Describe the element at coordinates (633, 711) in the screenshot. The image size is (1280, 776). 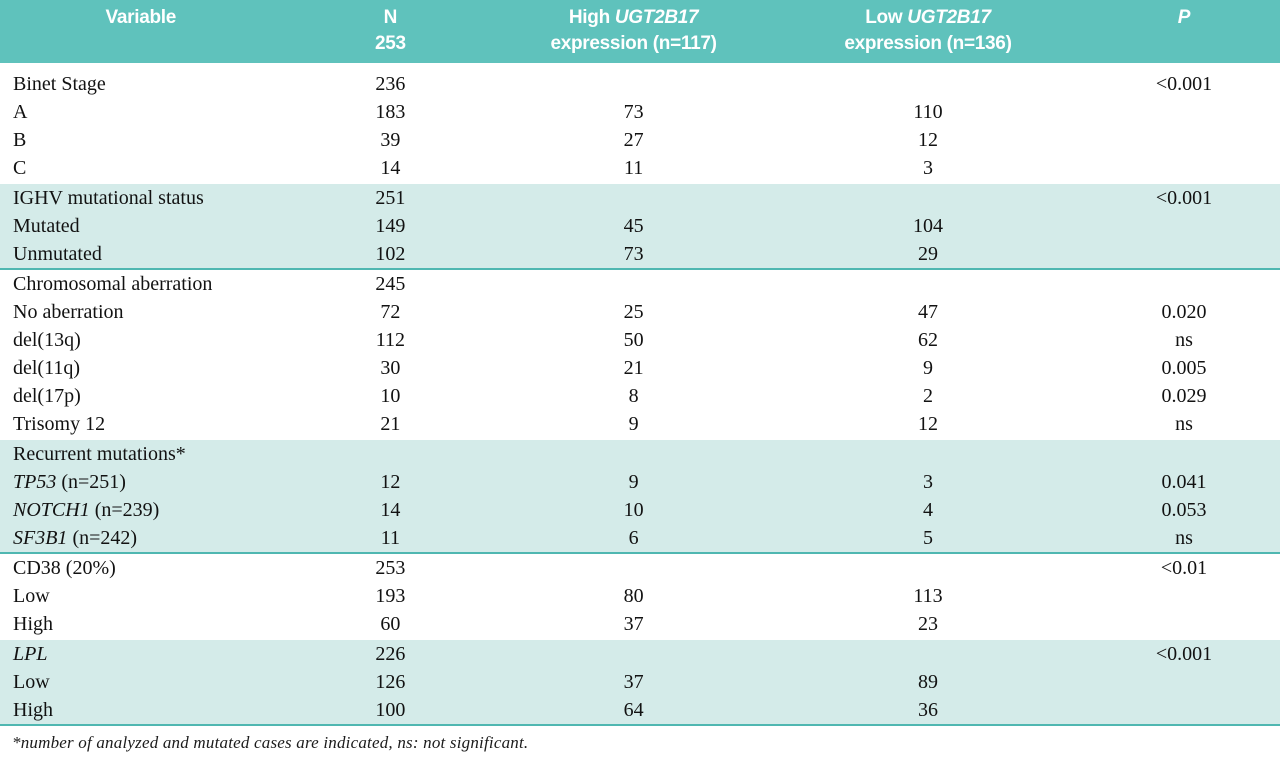
I see `cell-high-expression: 64` at that location.